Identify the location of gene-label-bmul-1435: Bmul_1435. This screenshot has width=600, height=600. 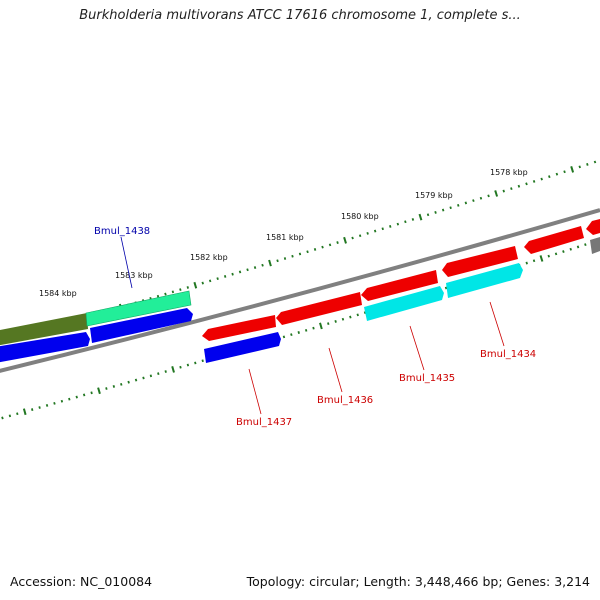
(427, 378).